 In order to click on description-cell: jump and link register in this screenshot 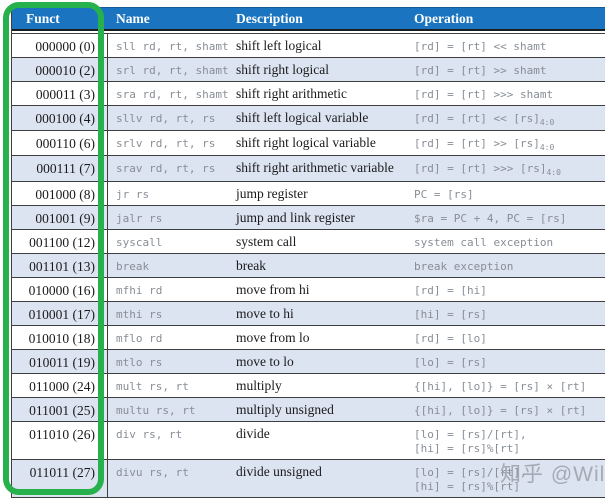, I will do `click(295, 217)`.